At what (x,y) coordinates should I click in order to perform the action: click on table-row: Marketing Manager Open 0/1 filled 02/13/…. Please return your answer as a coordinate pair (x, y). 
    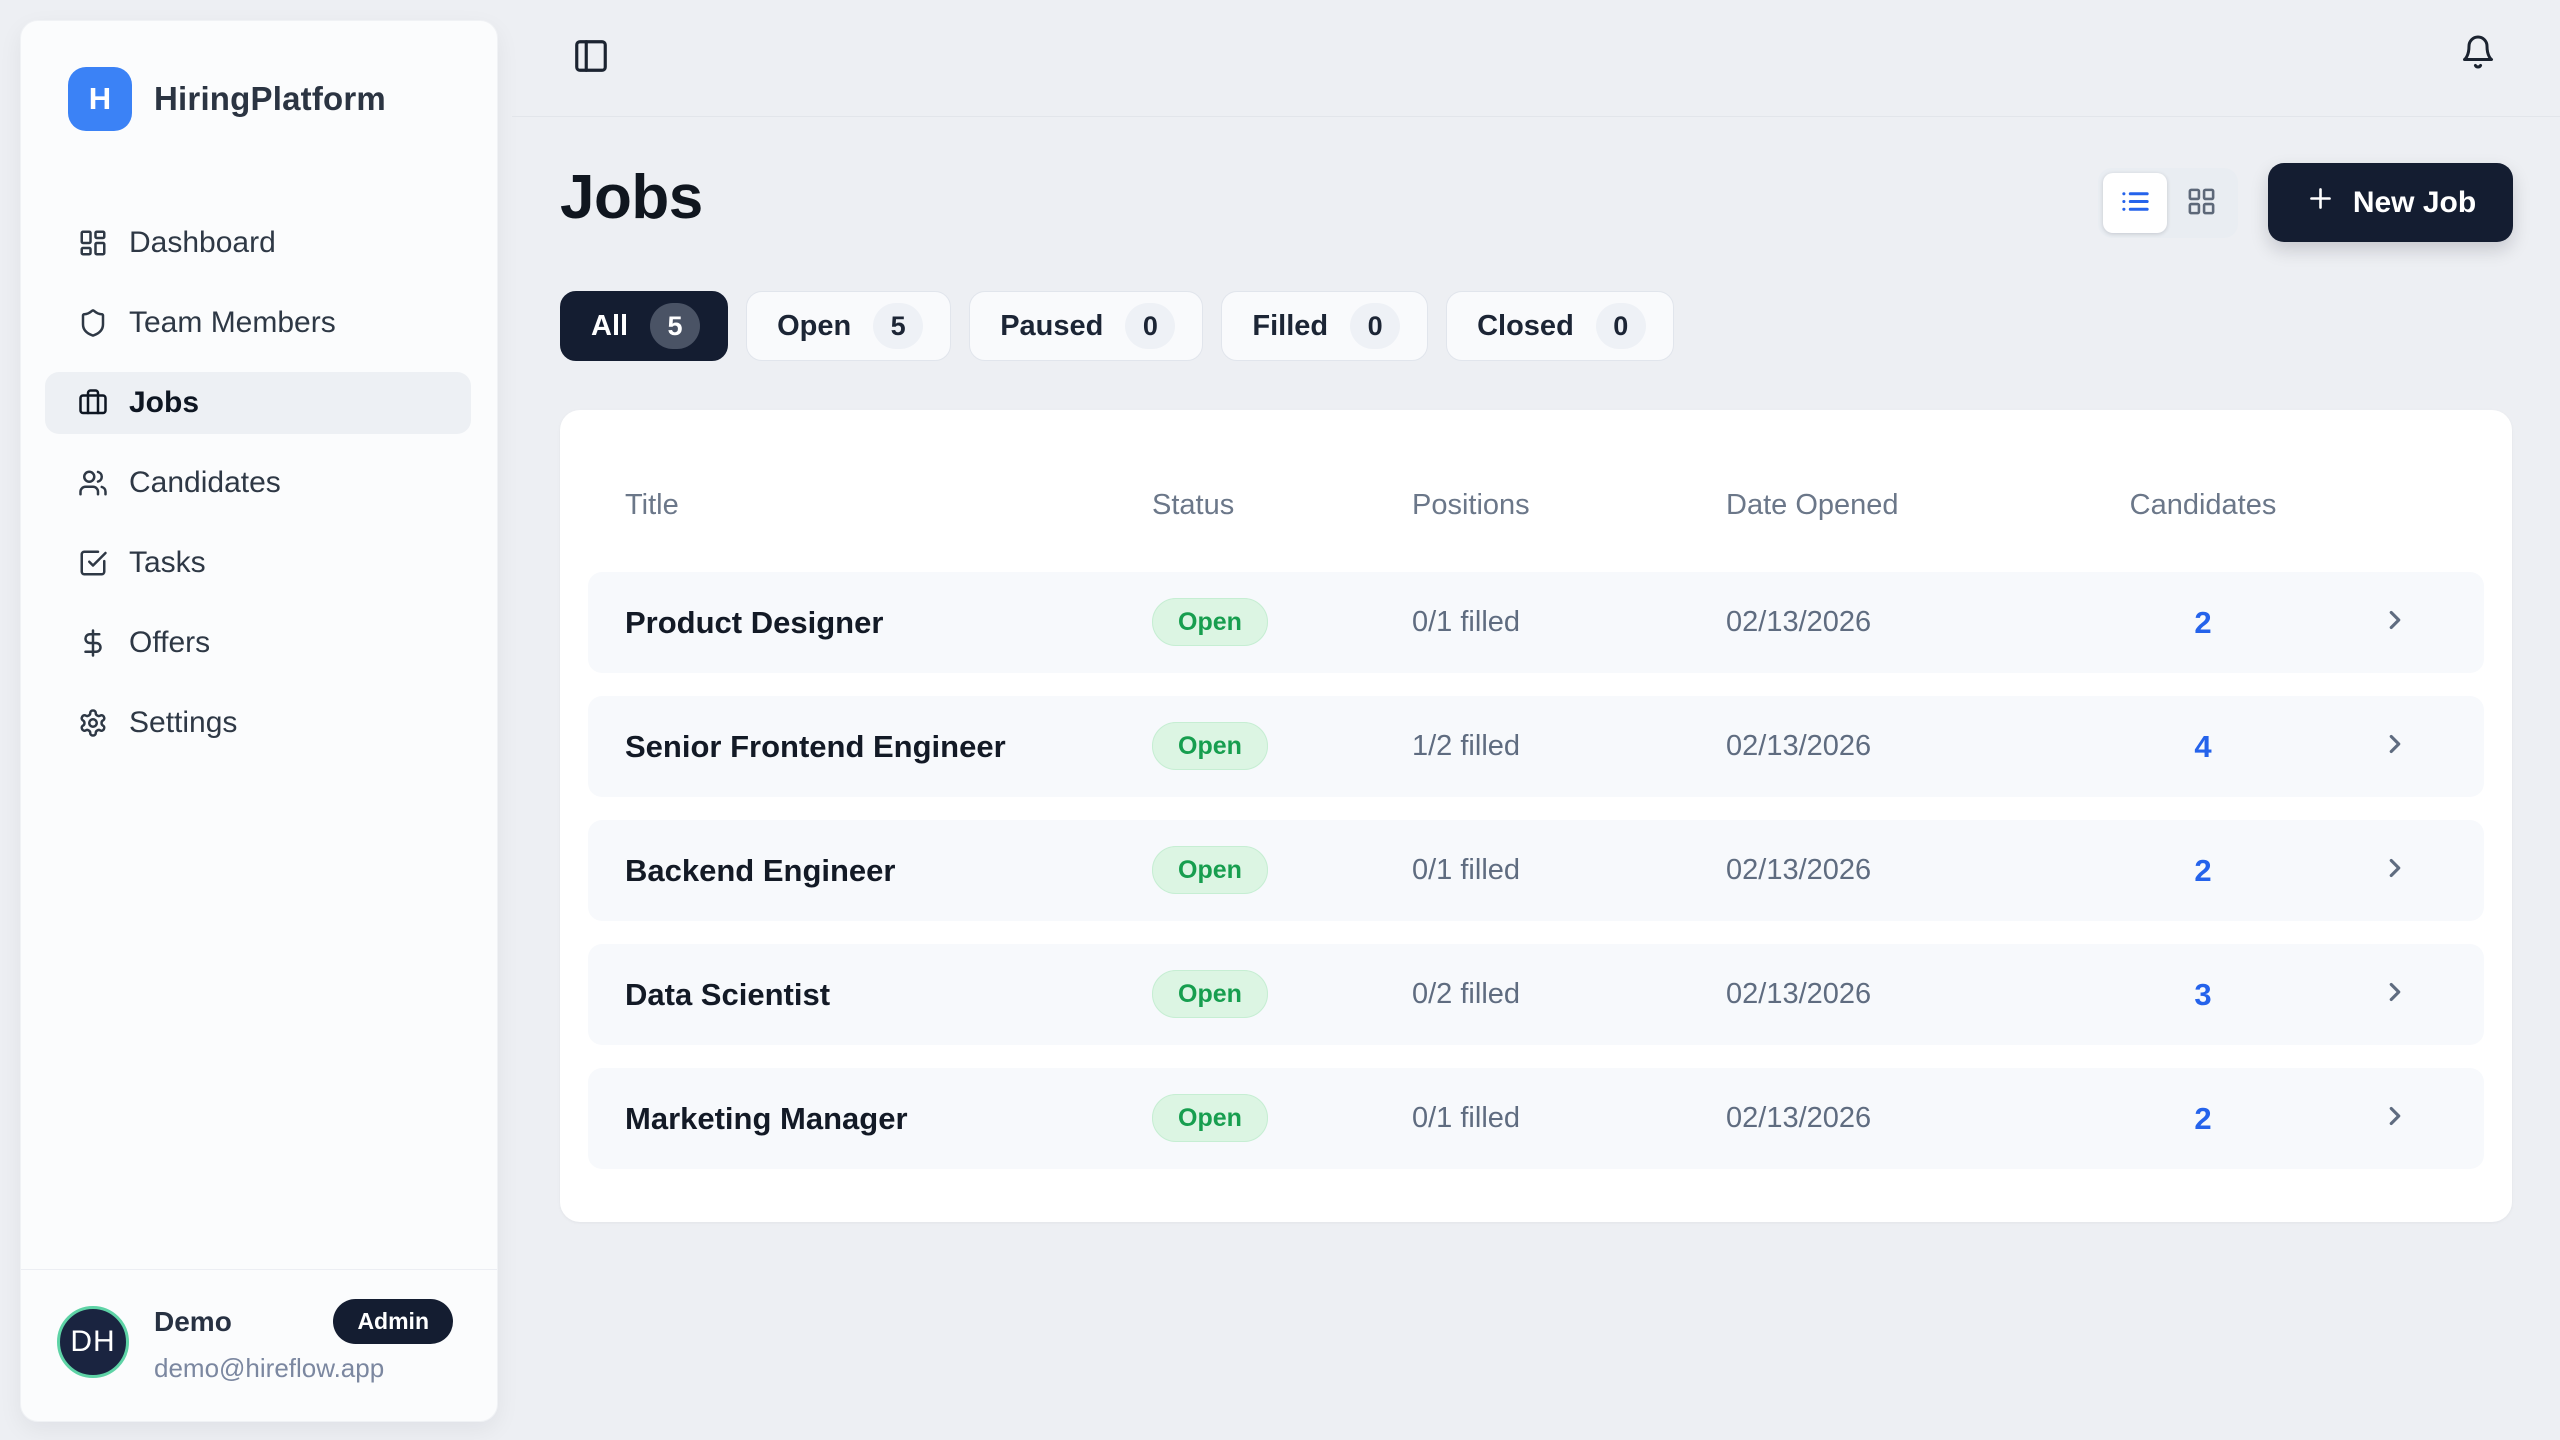
    Looking at the image, I should click on (1536, 1118).